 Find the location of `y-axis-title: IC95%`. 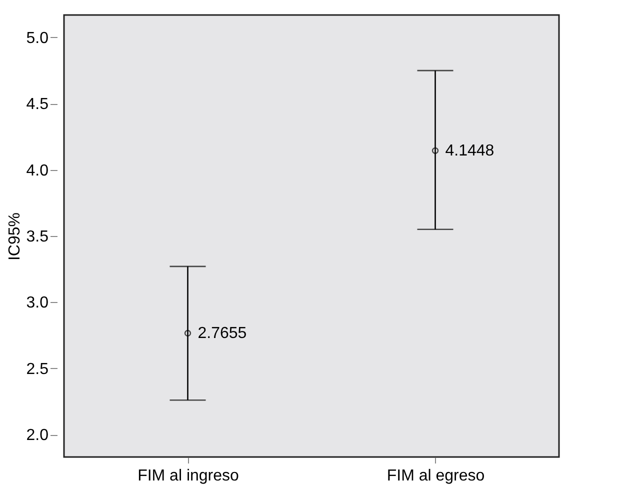

y-axis-title: IC95% is located at coordinates (15, 236).